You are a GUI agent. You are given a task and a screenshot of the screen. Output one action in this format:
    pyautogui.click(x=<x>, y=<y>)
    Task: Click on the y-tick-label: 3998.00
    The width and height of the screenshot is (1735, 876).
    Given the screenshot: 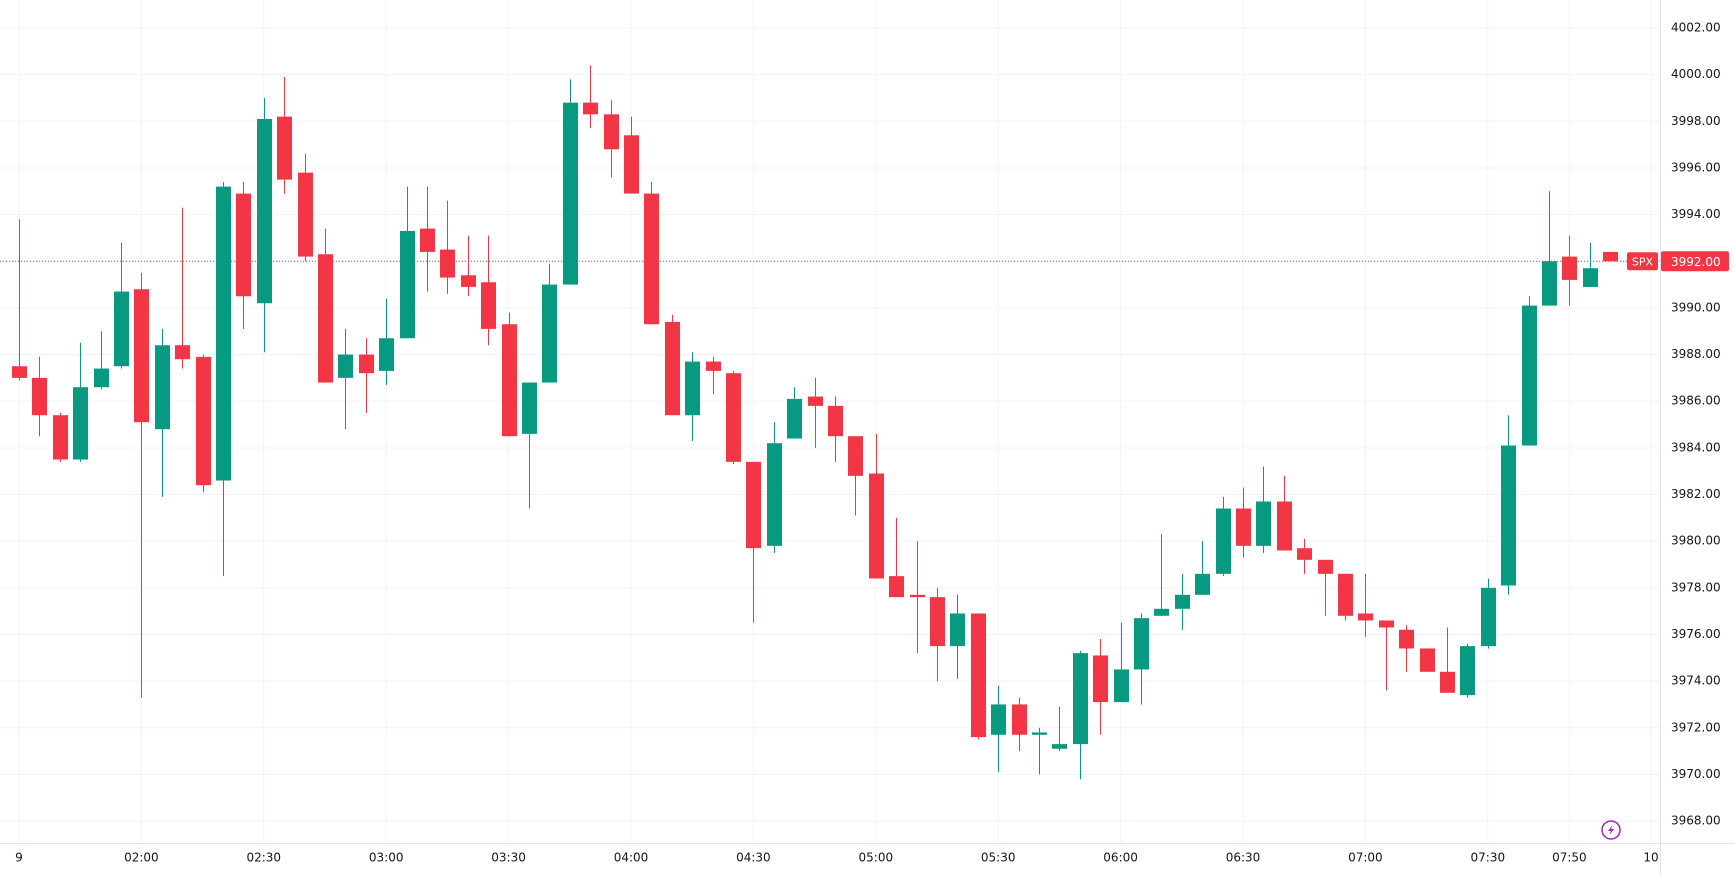 What is the action you would take?
    pyautogui.click(x=1696, y=121)
    